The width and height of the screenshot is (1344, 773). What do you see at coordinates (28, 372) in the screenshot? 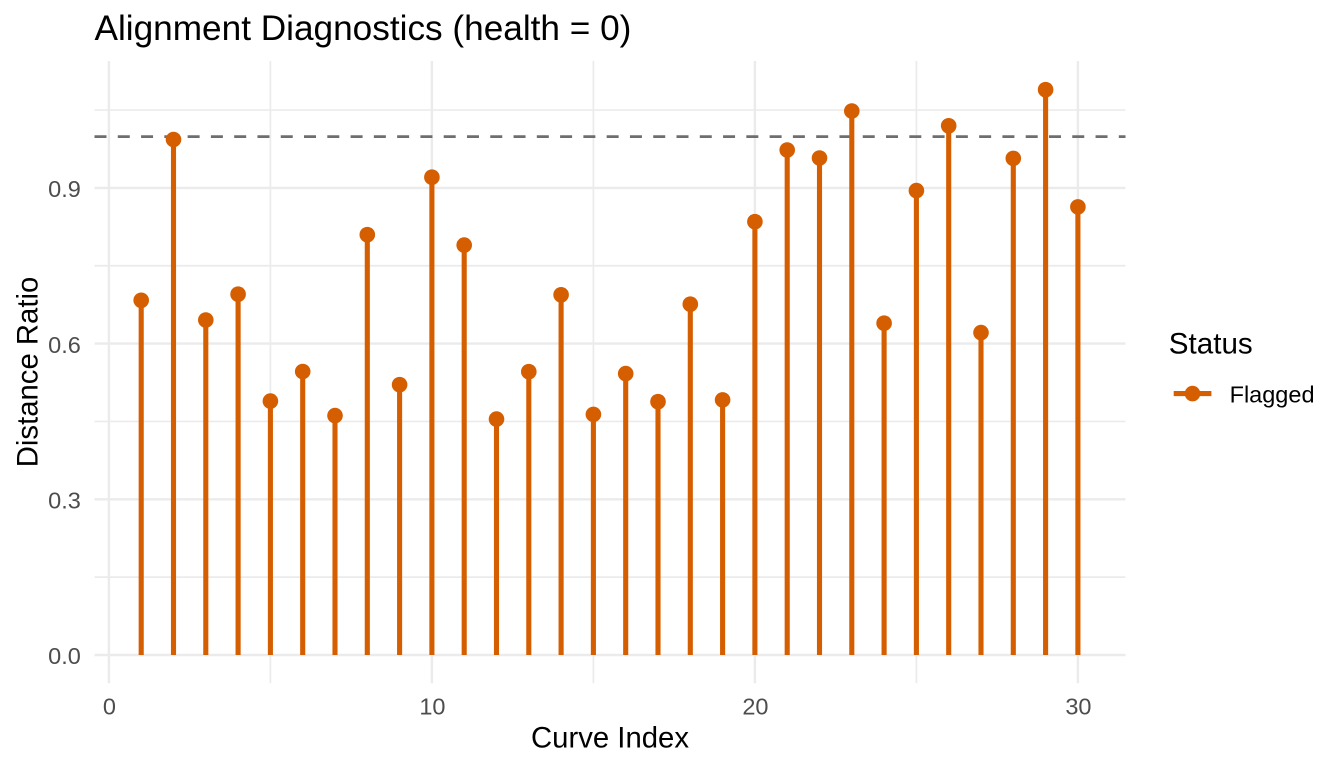
I see `svg-text: Distance Ratio` at bounding box center [28, 372].